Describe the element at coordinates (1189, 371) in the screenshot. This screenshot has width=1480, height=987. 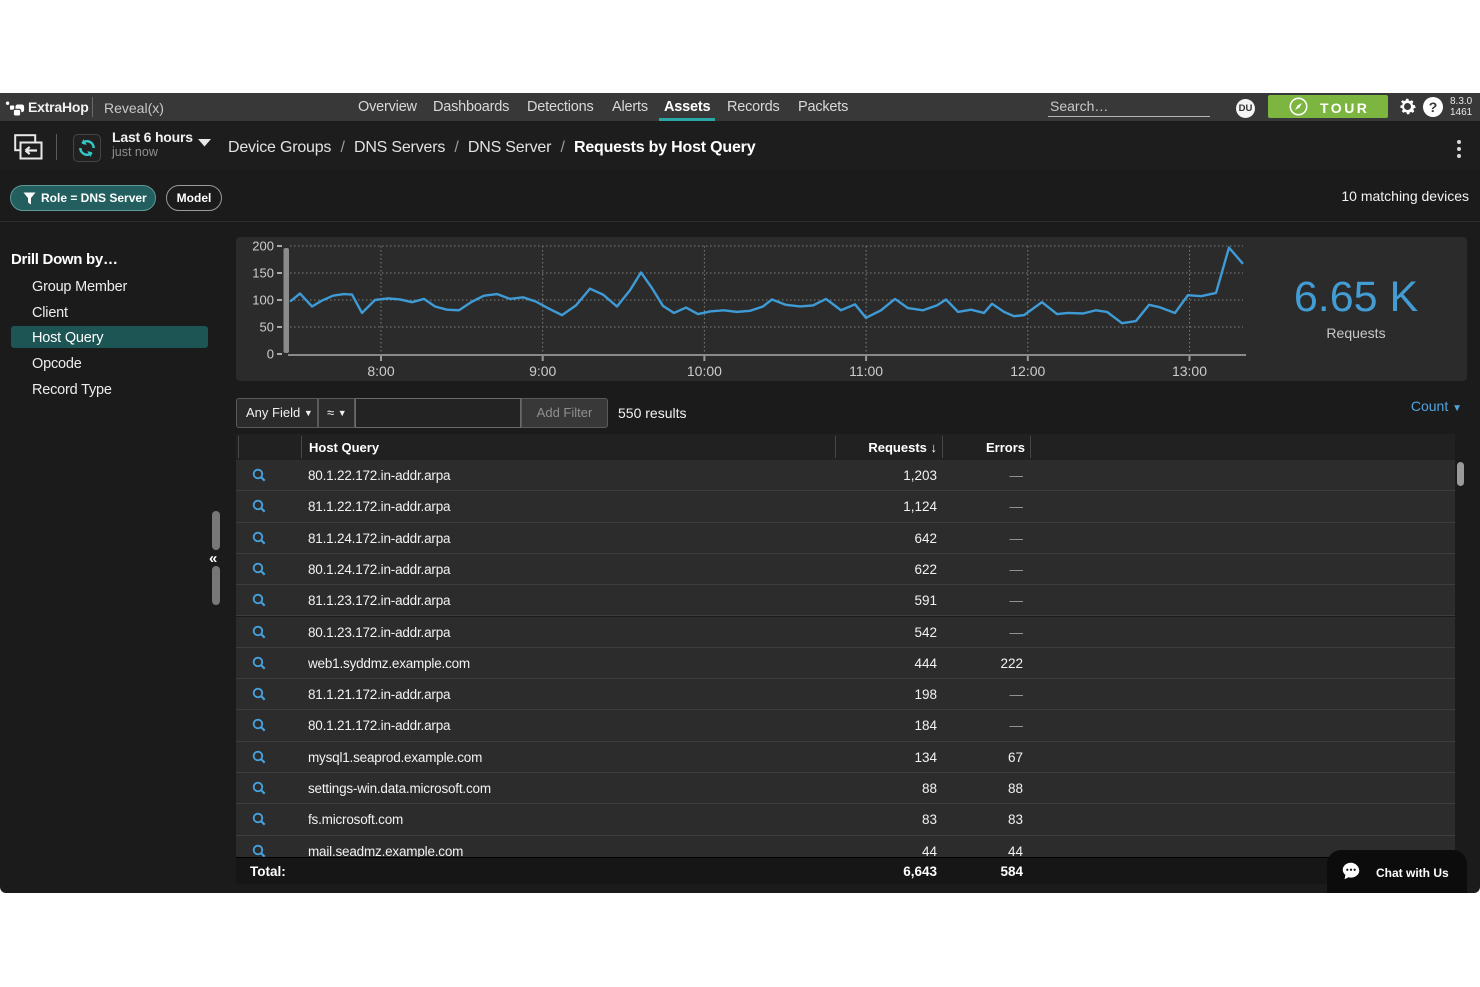
I see `svg-text: 13:00` at that location.